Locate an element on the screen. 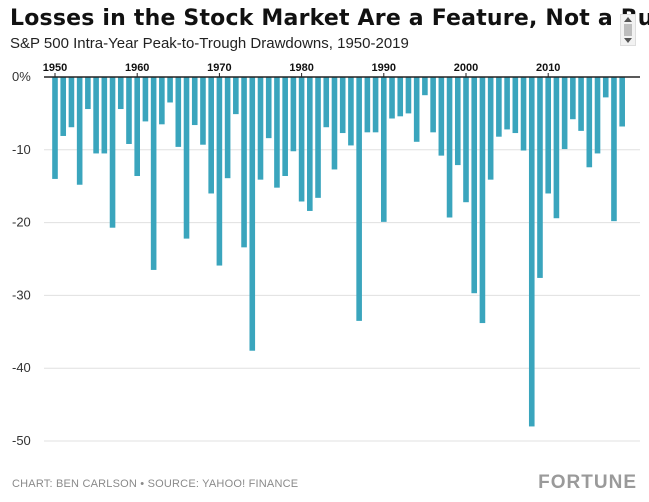 This screenshot has height=502, width=649. bar-2017 is located at coordinates (605, 87).